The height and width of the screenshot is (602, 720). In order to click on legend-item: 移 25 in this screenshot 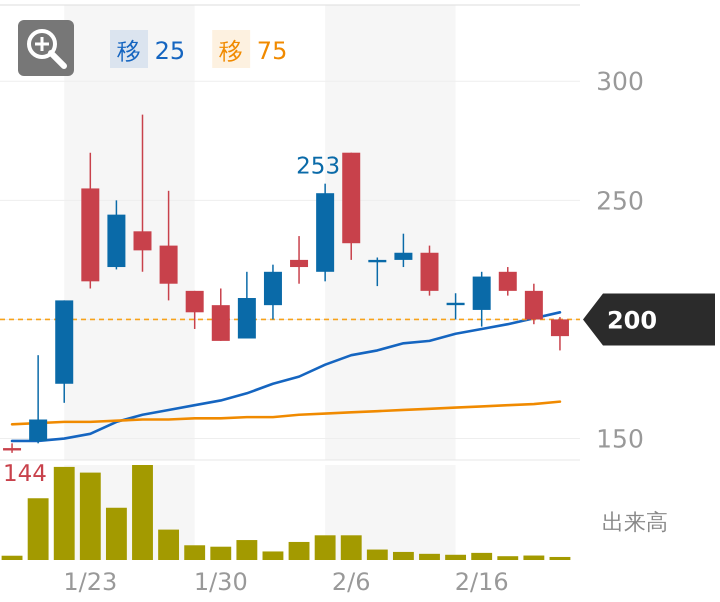, I will do `click(148, 49)`.